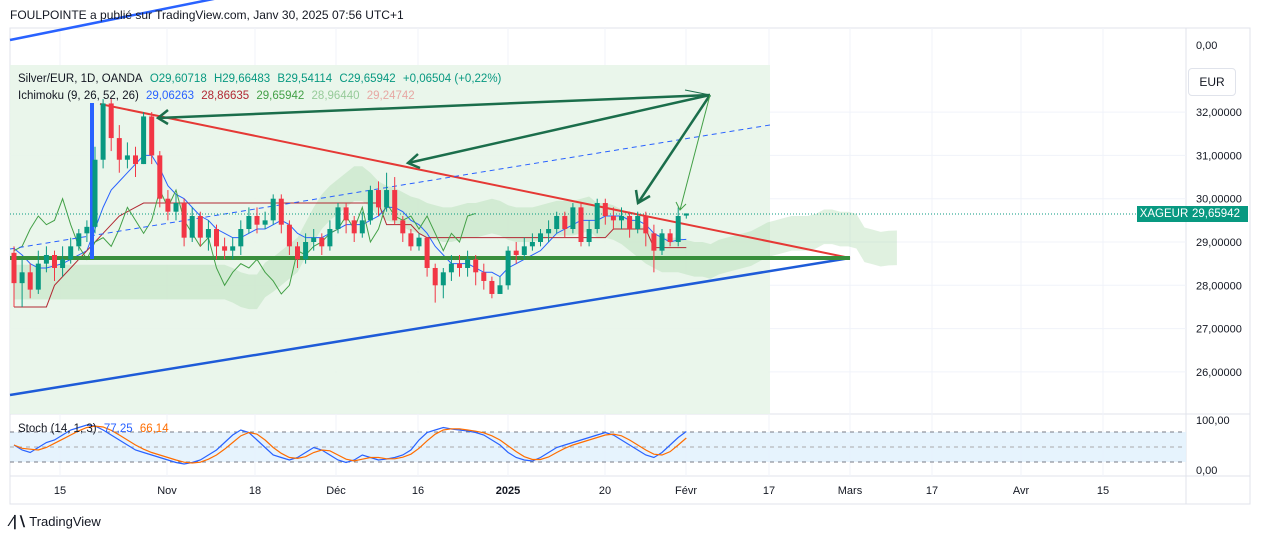  I want to click on stoch-k-value: 77,25, so click(118, 429).